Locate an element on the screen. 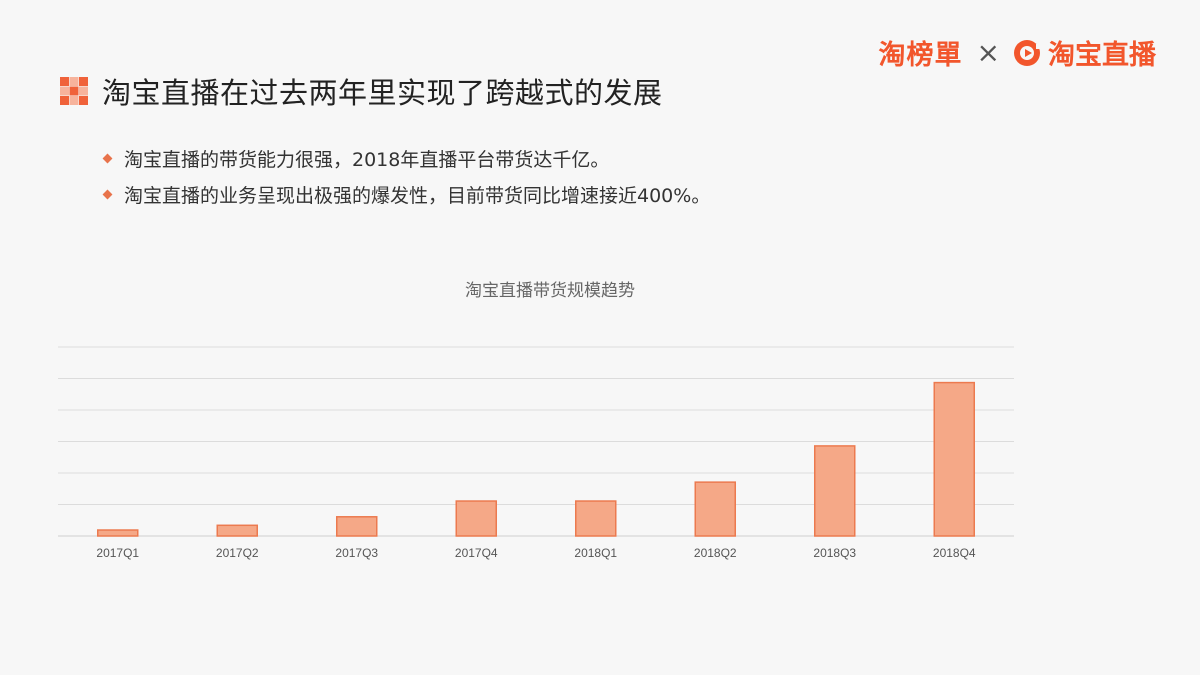 The image size is (1200, 675). bar-2018Q2 is located at coordinates (715, 509).